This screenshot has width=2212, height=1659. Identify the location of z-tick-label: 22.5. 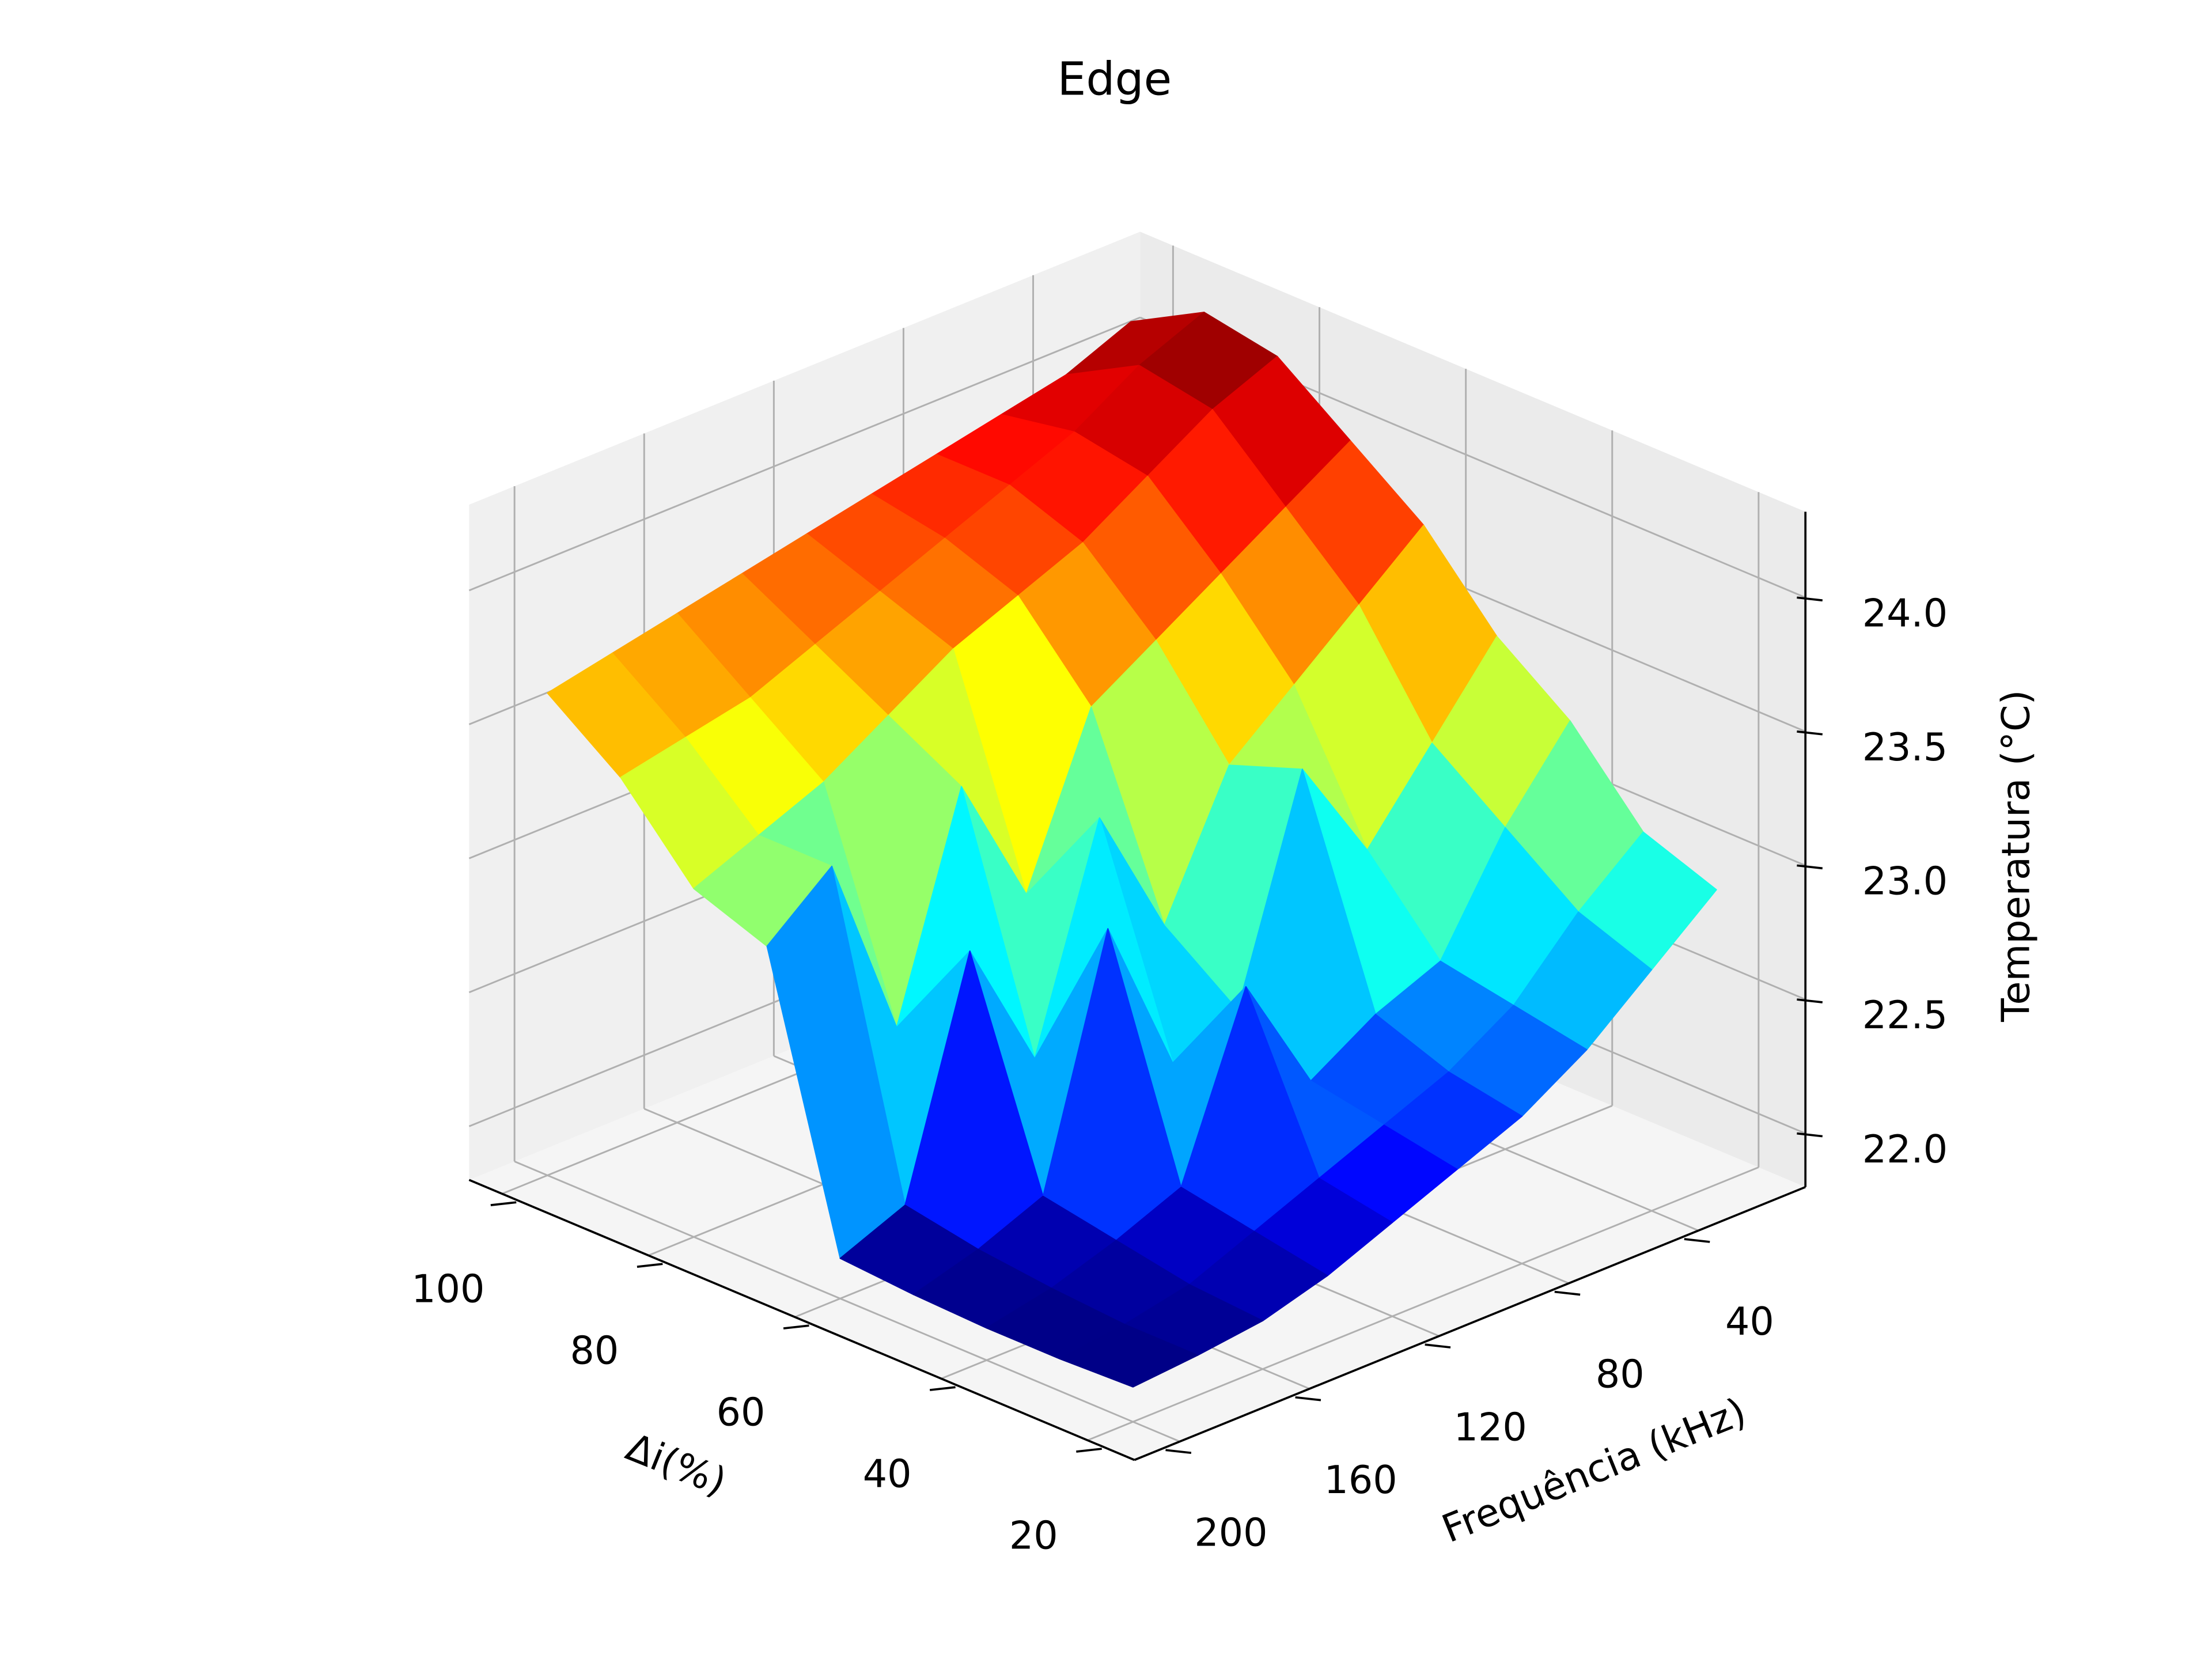
(1905, 1015).